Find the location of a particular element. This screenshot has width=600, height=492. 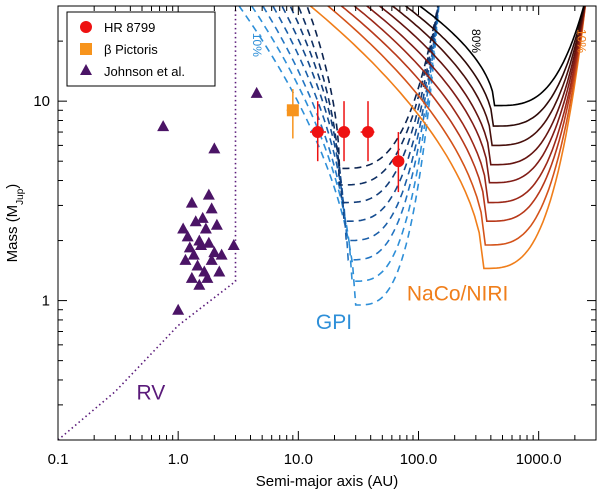

label-rv: RV is located at coordinates (150, 392).